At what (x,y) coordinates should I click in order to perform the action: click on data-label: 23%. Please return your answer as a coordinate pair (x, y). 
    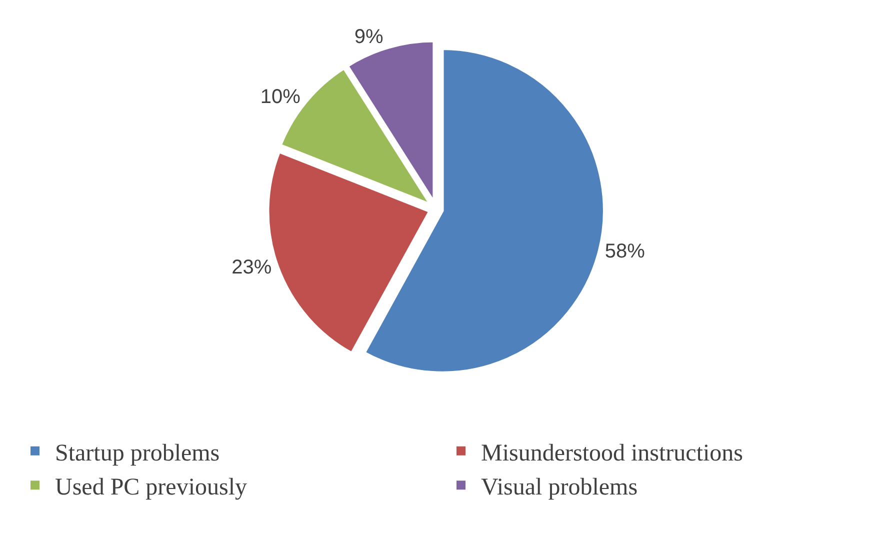
    Looking at the image, I should click on (252, 267).